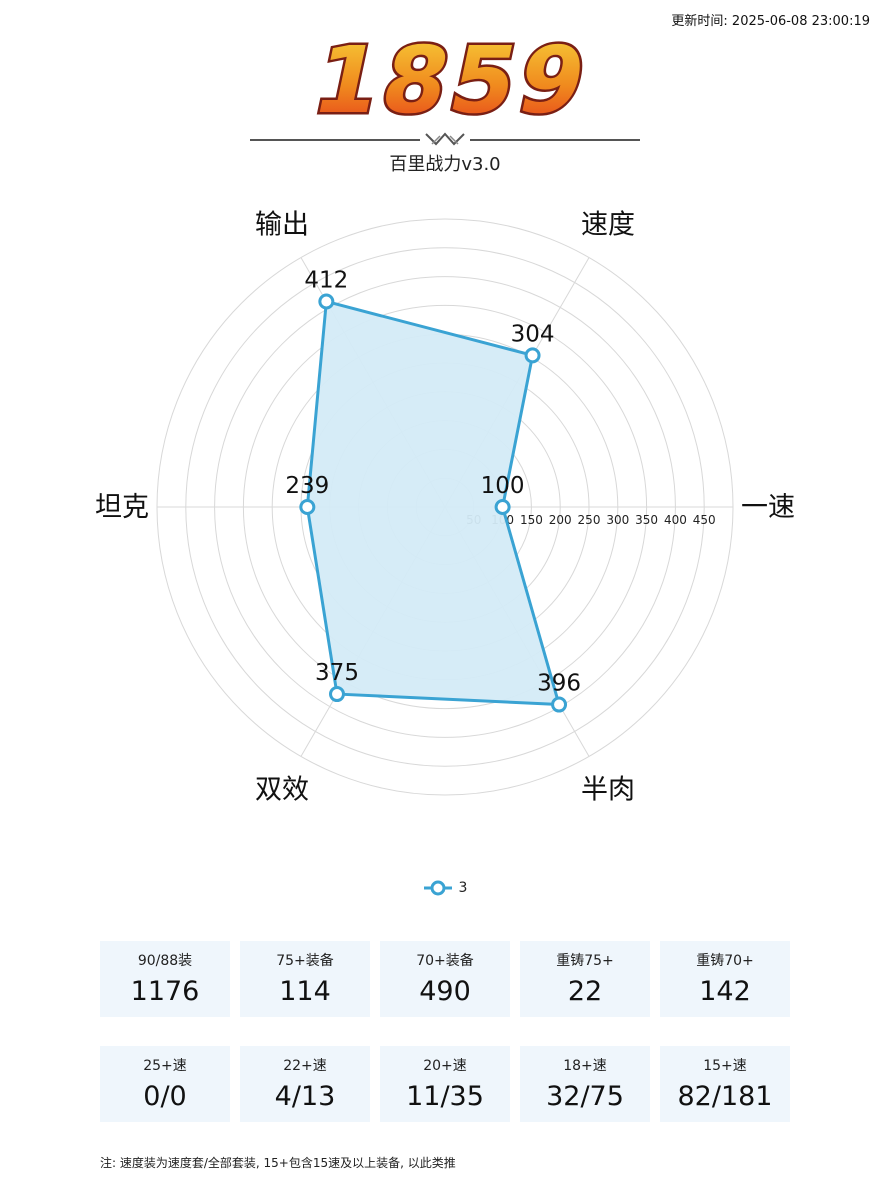  Describe the element at coordinates (433, 503) in the screenshot. I see `series-area` at that location.